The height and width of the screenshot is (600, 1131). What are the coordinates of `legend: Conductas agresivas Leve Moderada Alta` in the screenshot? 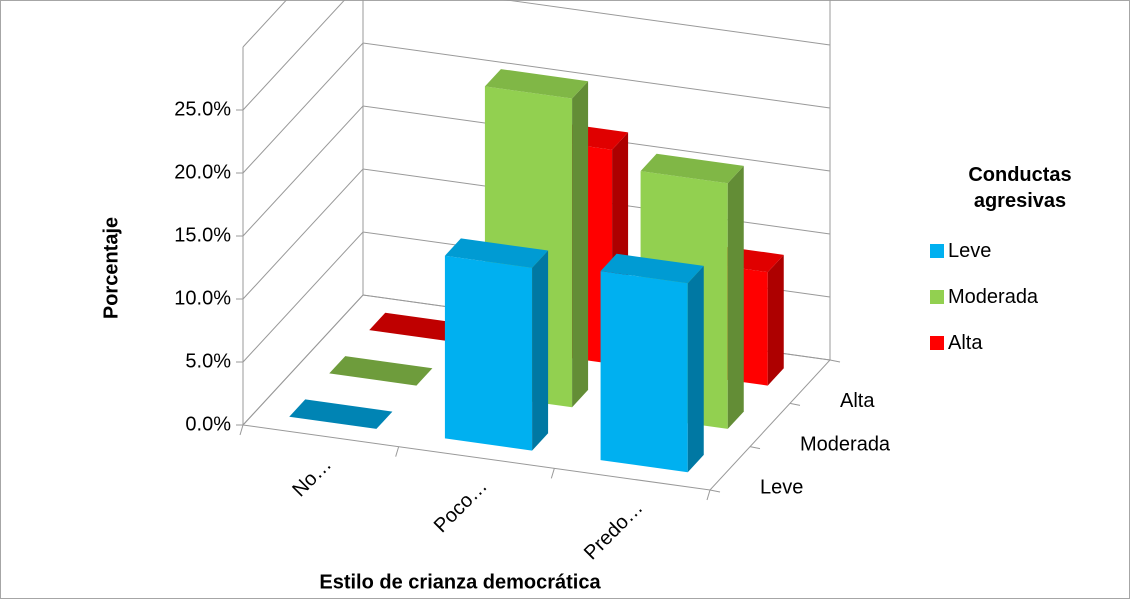 It's located at (1020, 264).